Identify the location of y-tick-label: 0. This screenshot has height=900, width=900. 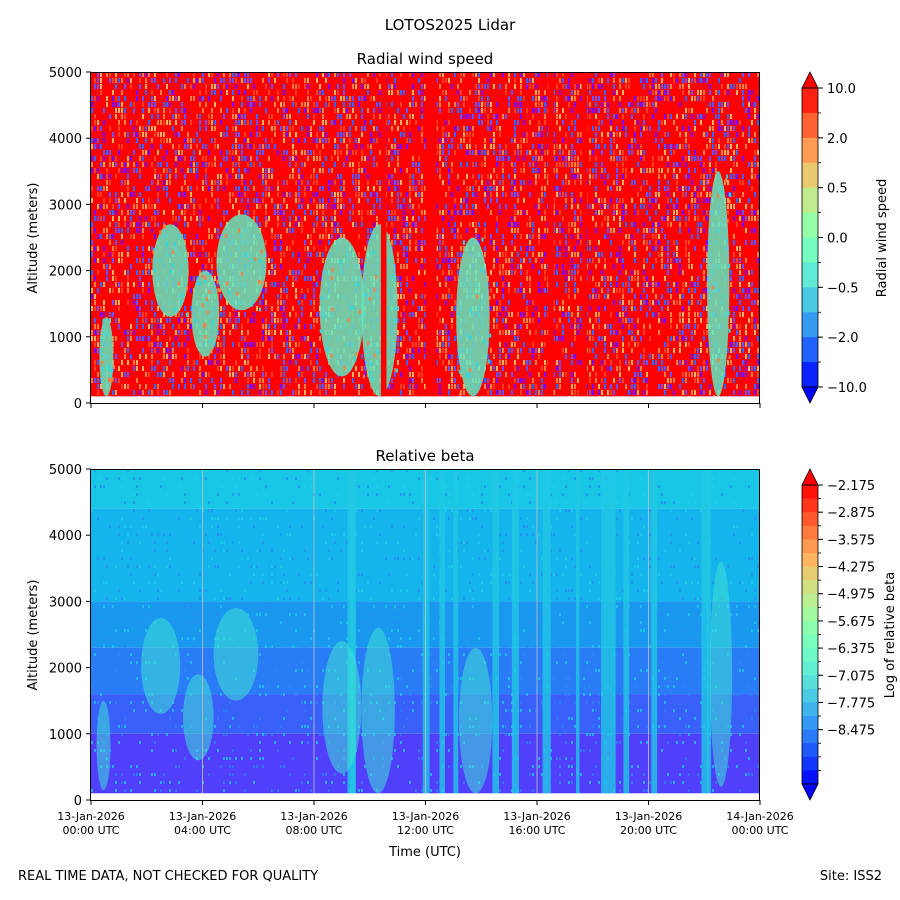
(78, 801).